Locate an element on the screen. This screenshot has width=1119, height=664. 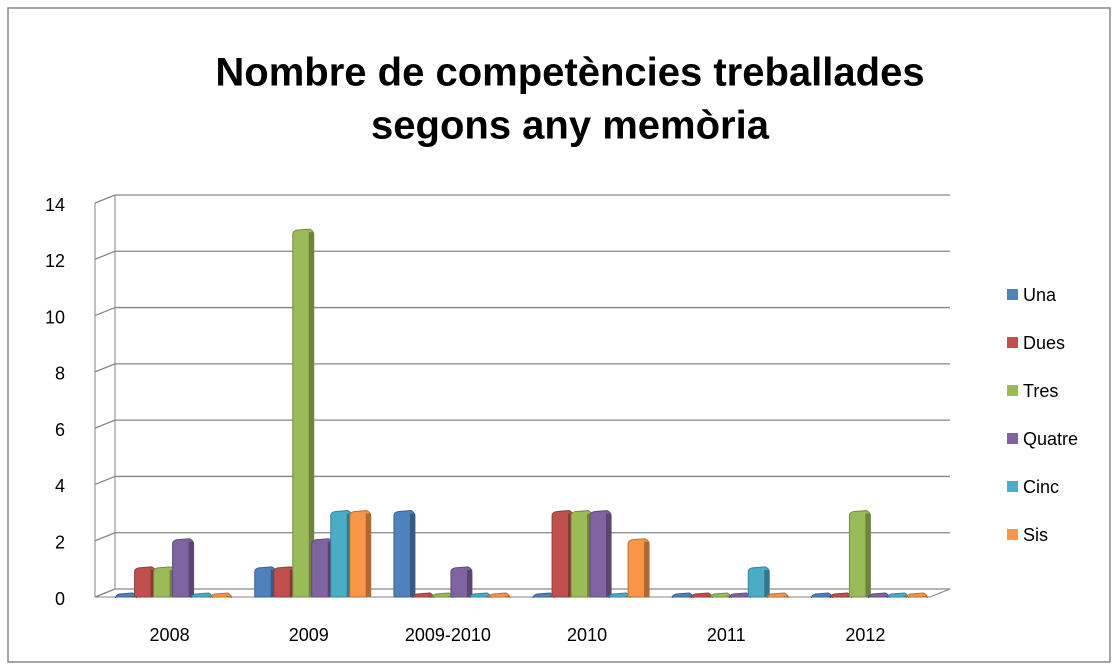
x-tick-label: 2009 is located at coordinates (309, 635).